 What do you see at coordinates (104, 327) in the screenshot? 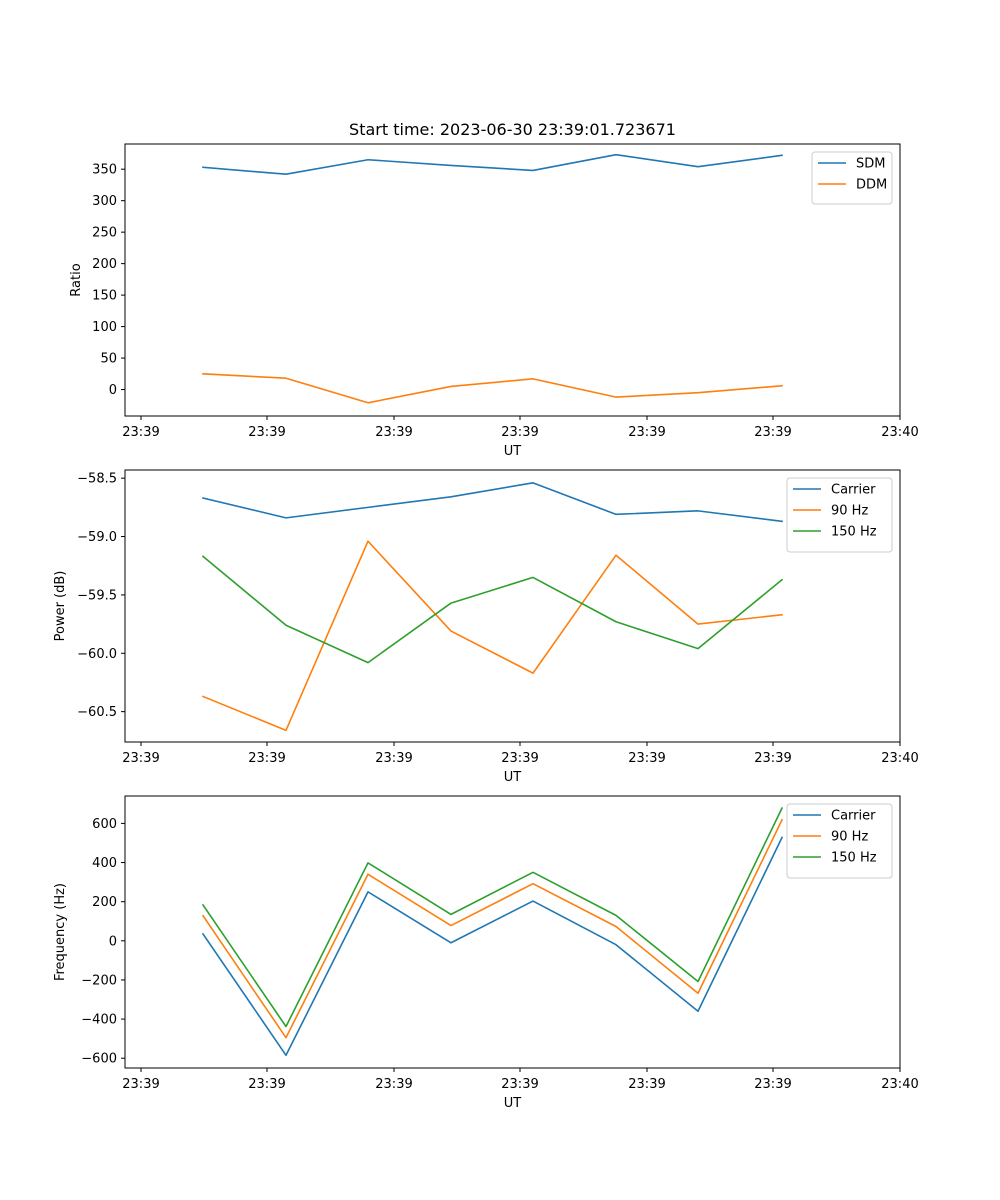
I see `y-tick-label: 100` at bounding box center [104, 327].